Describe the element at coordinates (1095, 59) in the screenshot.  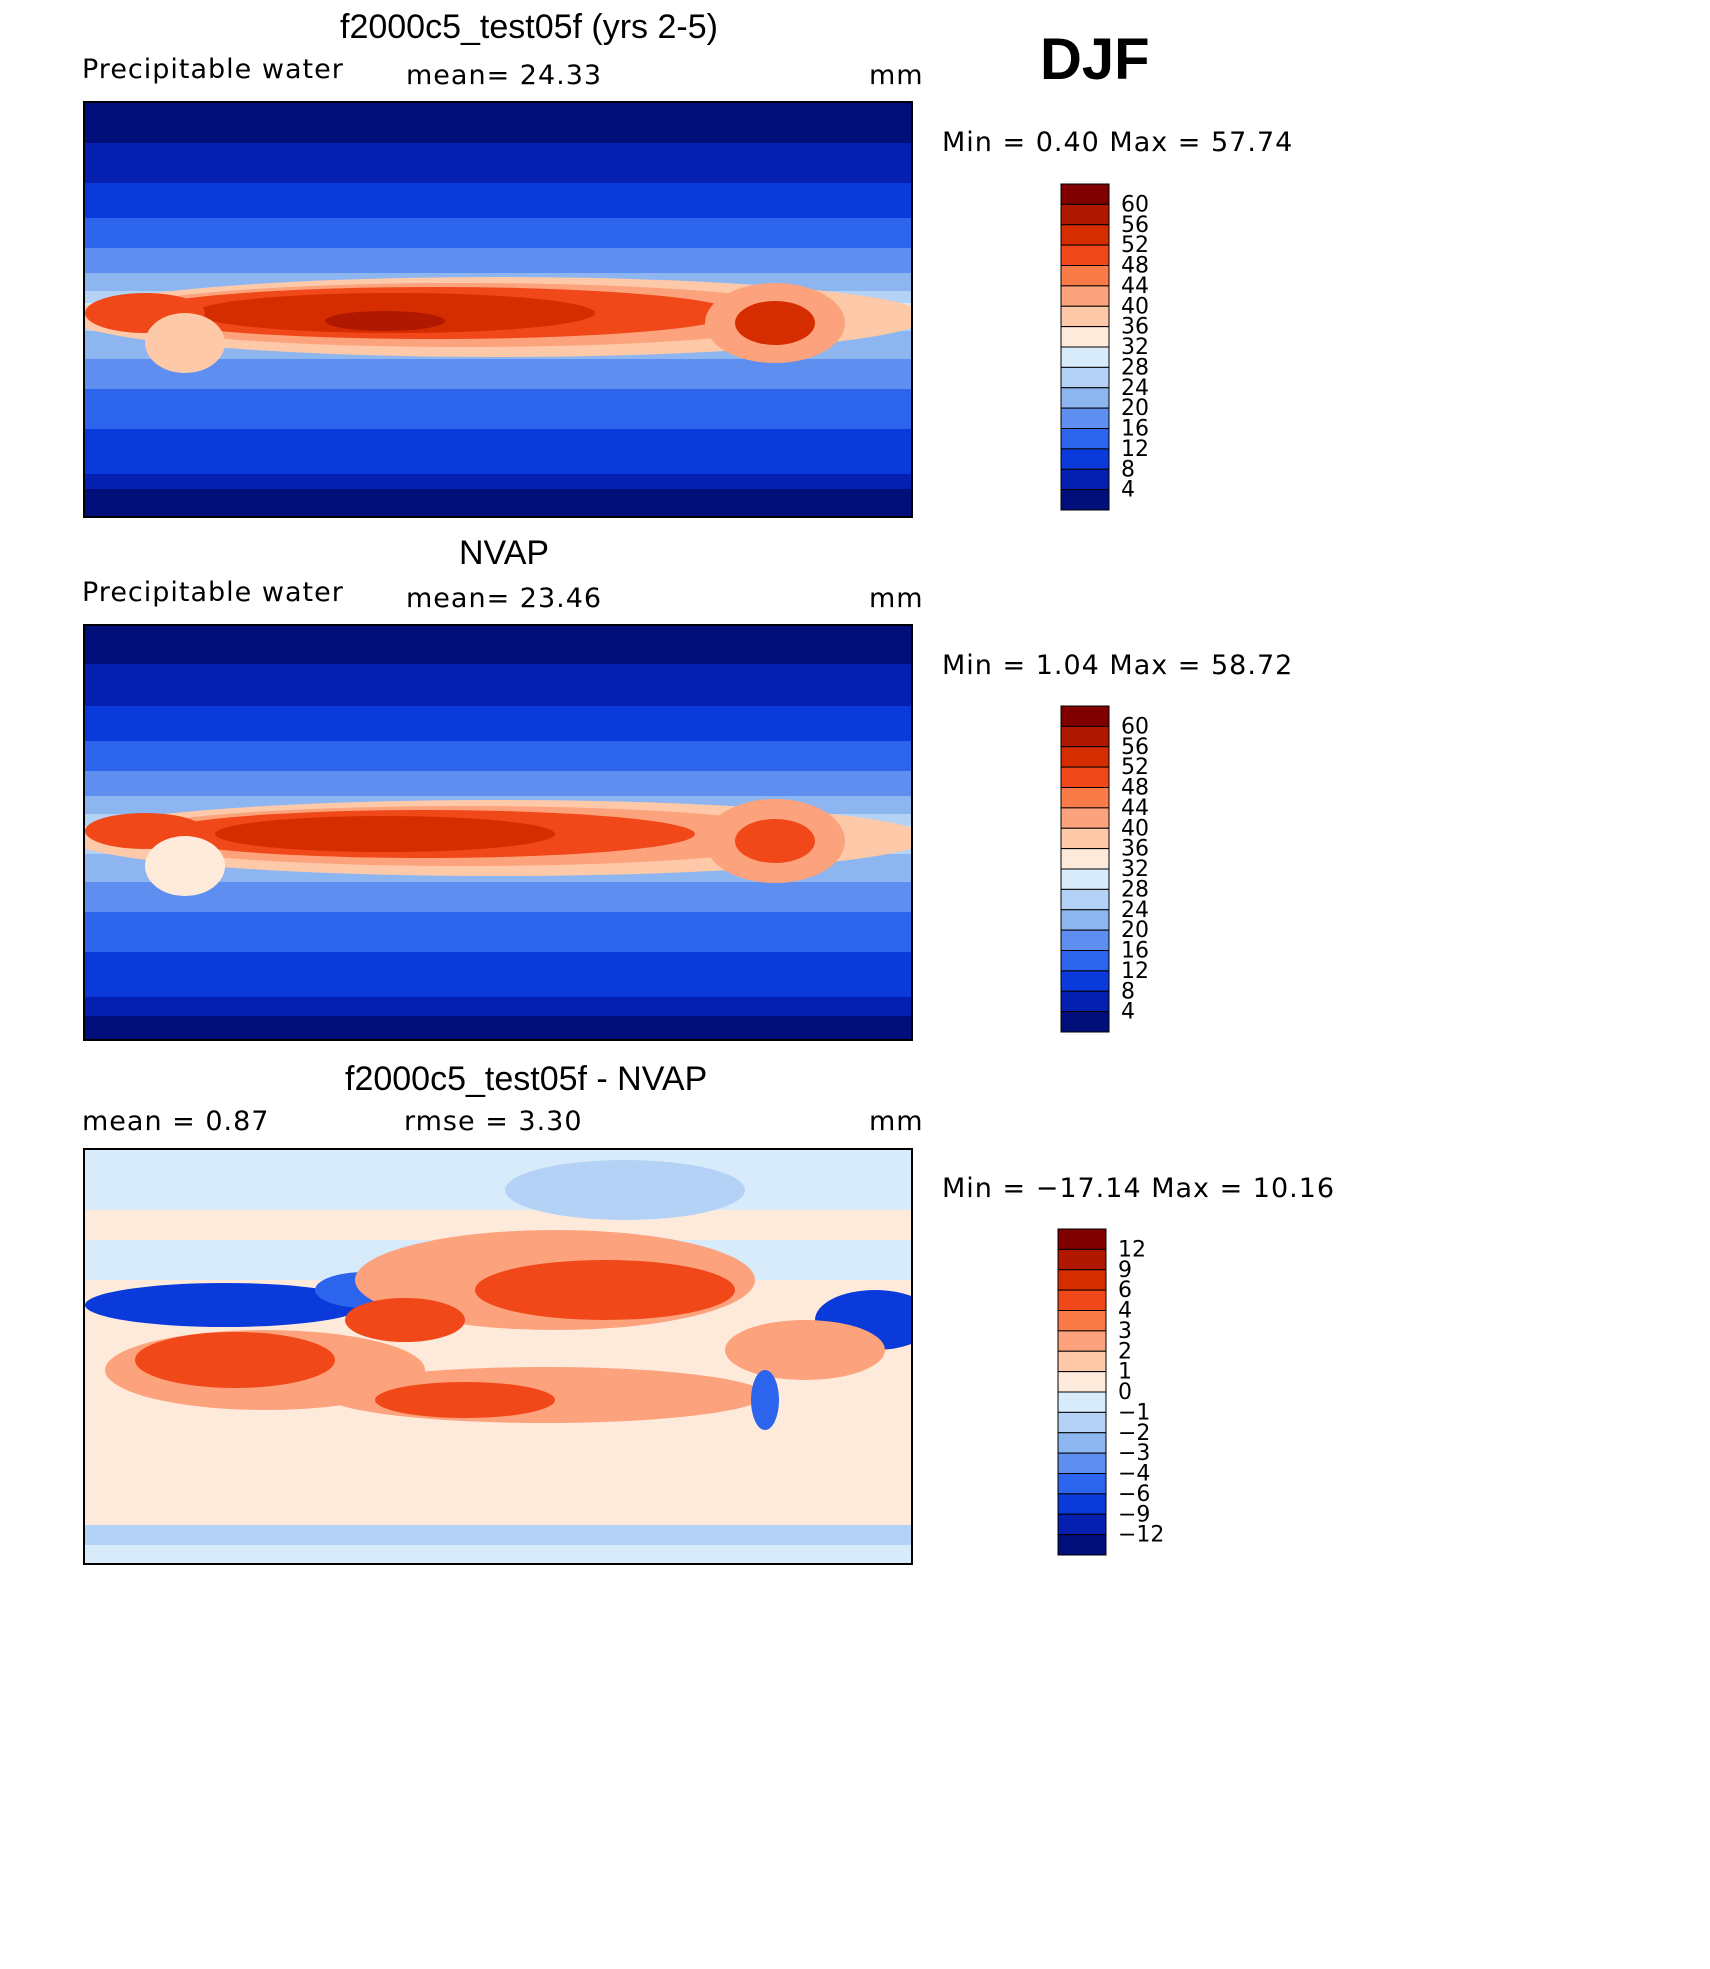
I see `season-label: DJF` at that location.